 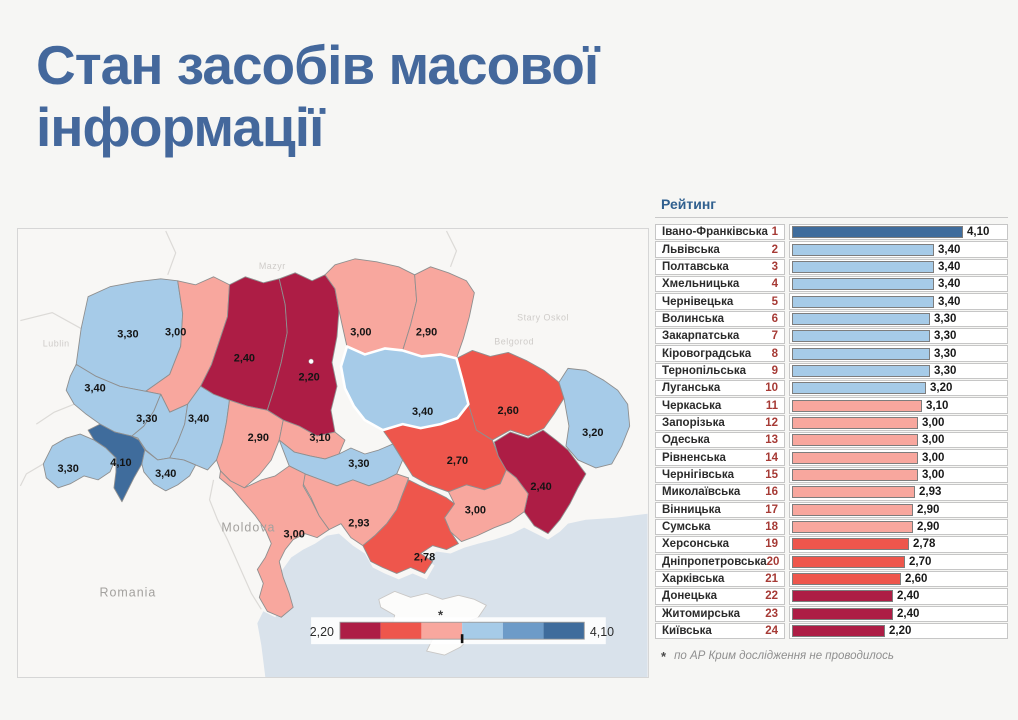 What do you see at coordinates (774, 318) in the screenshot?
I see `region-rank: 6` at bounding box center [774, 318].